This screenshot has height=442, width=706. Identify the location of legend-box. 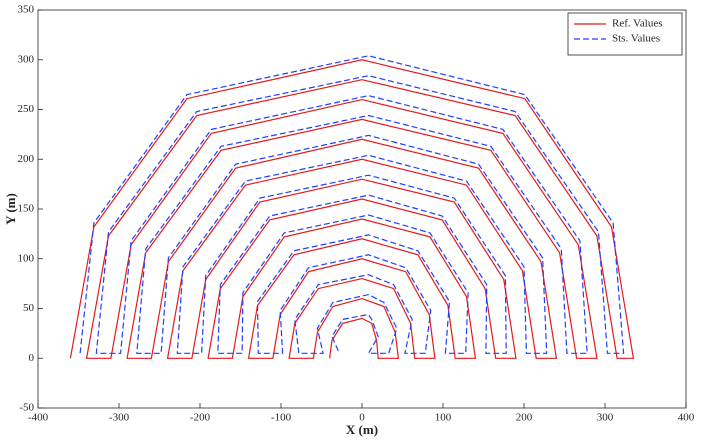
(625, 34).